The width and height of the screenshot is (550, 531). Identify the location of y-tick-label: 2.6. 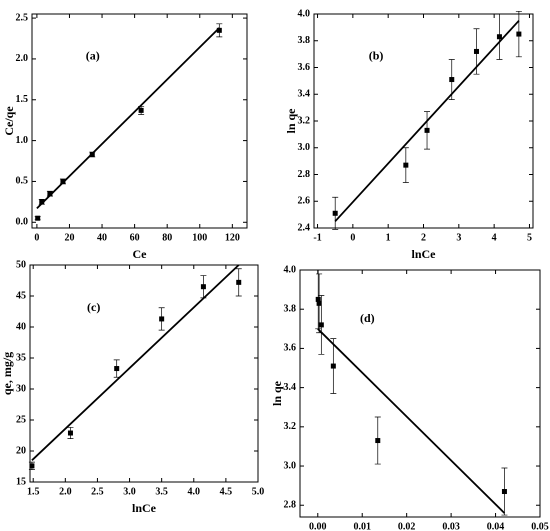
(304, 201).